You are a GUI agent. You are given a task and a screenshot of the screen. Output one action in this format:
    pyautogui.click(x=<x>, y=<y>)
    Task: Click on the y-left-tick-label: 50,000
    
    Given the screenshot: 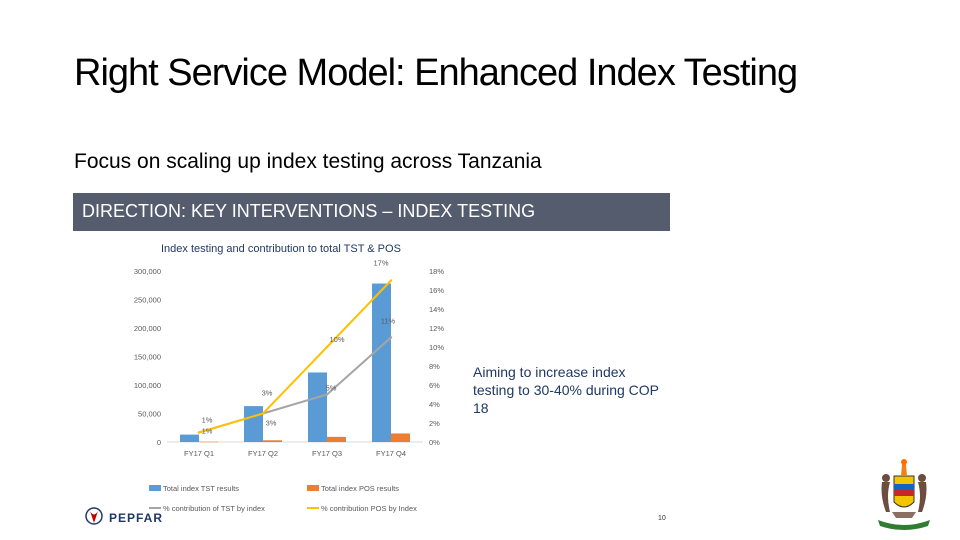 What is the action you would take?
    pyautogui.click(x=149, y=414)
    